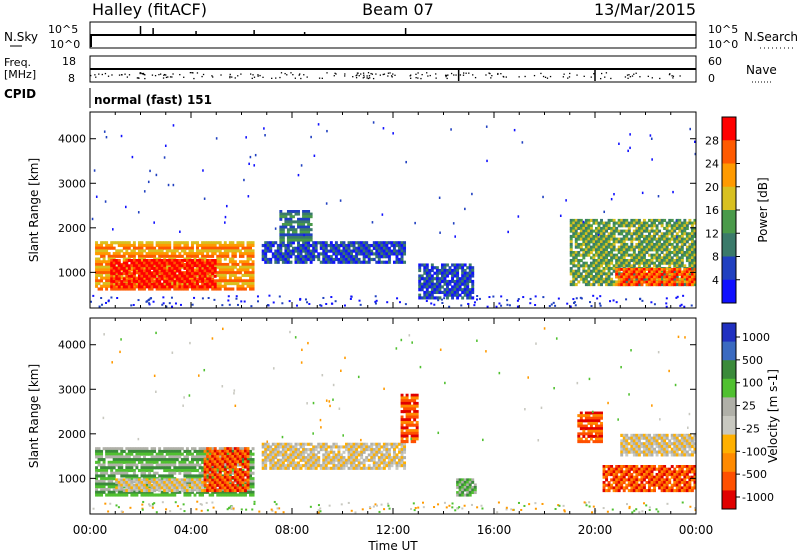 The height and width of the screenshot is (554, 800). Describe the element at coordinates (20, 94) in the screenshot. I see `cpid-label: CPID` at that location.